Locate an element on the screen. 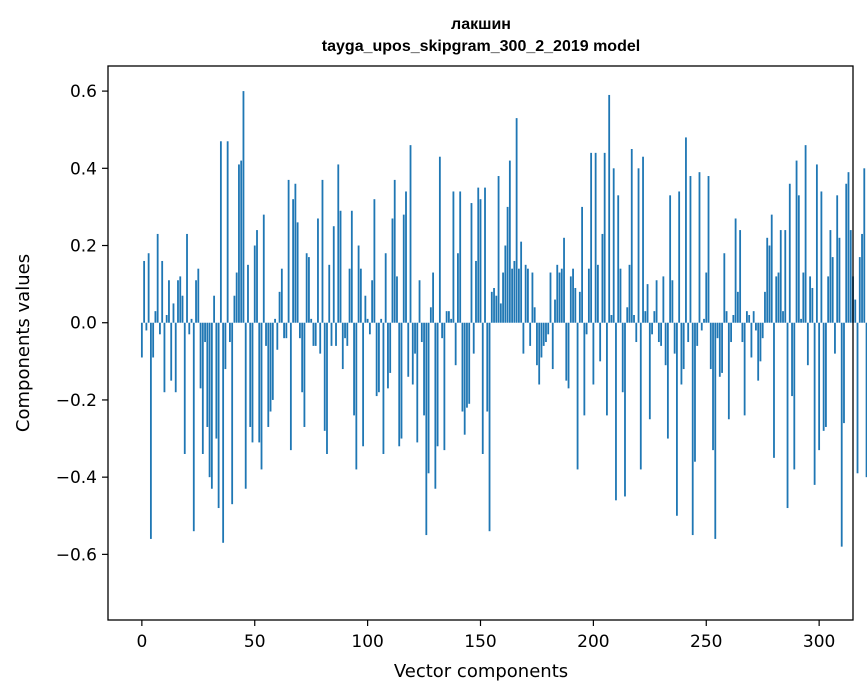 Image resolution: width=867 pixels, height=696 pixels. chart-subtitle: tayga_upos_skipgram_300_2_2019 model is located at coordinates (481, 46).